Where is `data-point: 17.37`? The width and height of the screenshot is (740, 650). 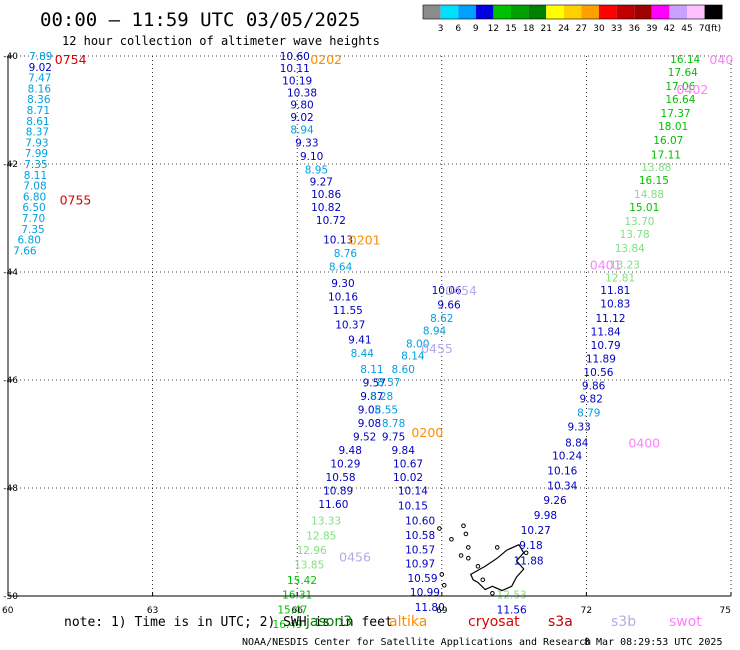 data-point: 17.37 is located at coordinates (676, 114).